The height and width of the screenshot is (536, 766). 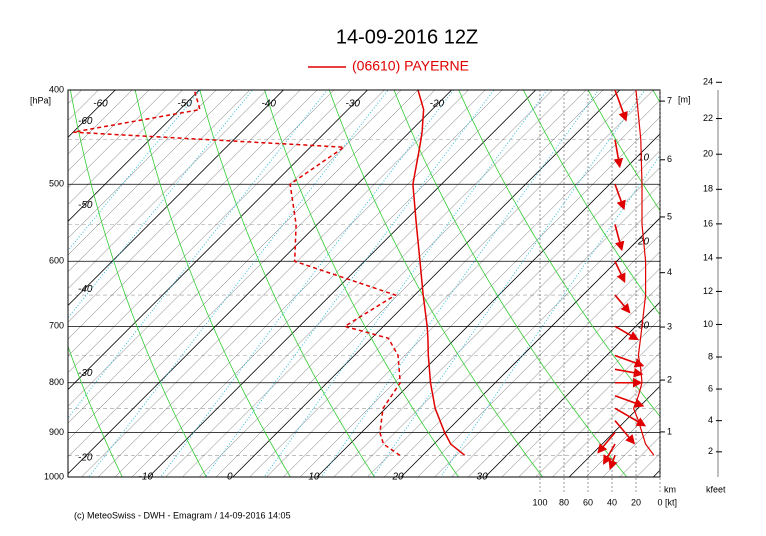 What do you see at coordinates (669, 272) in the screenshot?
I see `height-tick-label: 4` at bounding box center [669, 272].